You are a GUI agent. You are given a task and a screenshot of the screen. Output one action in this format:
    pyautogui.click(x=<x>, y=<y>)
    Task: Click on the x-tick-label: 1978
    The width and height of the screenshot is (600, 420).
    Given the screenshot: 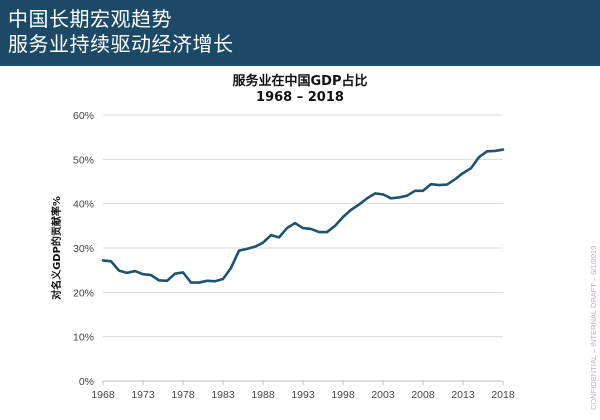 What is the action you would take?
    pyautogui.click(x=183, y=395)
    